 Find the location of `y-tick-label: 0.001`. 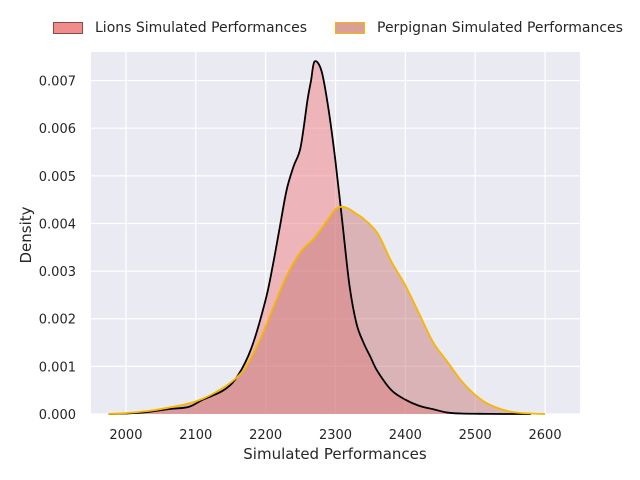

y-tick-label: 0.001 is located at coordinates (57, 367).